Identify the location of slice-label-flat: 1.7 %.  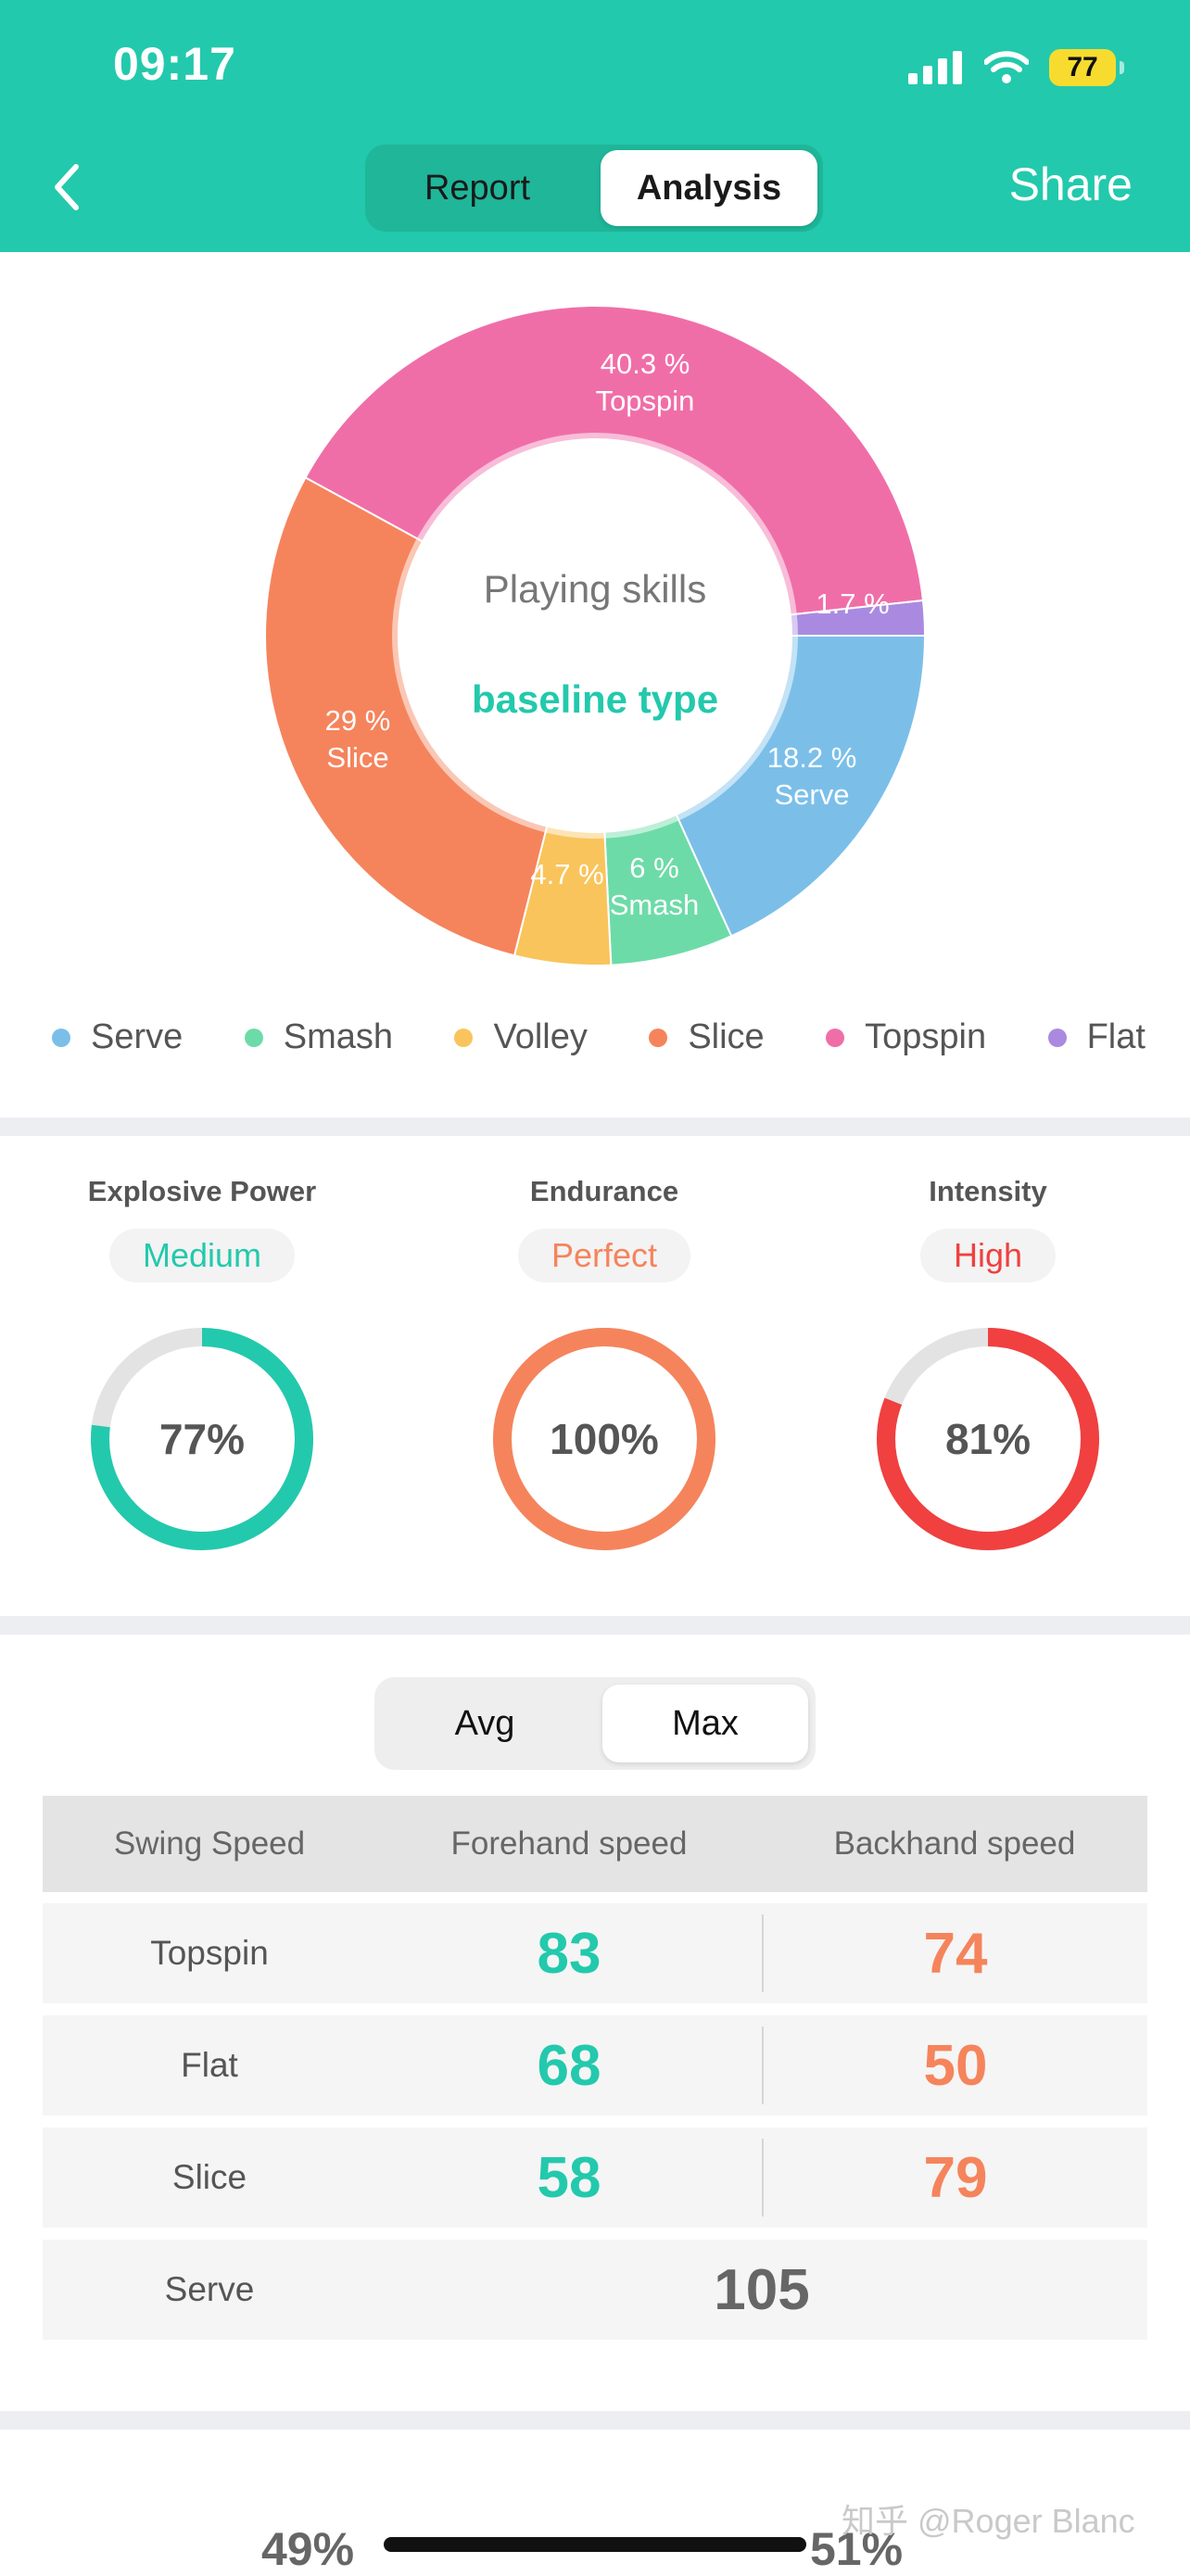
(852, 604).